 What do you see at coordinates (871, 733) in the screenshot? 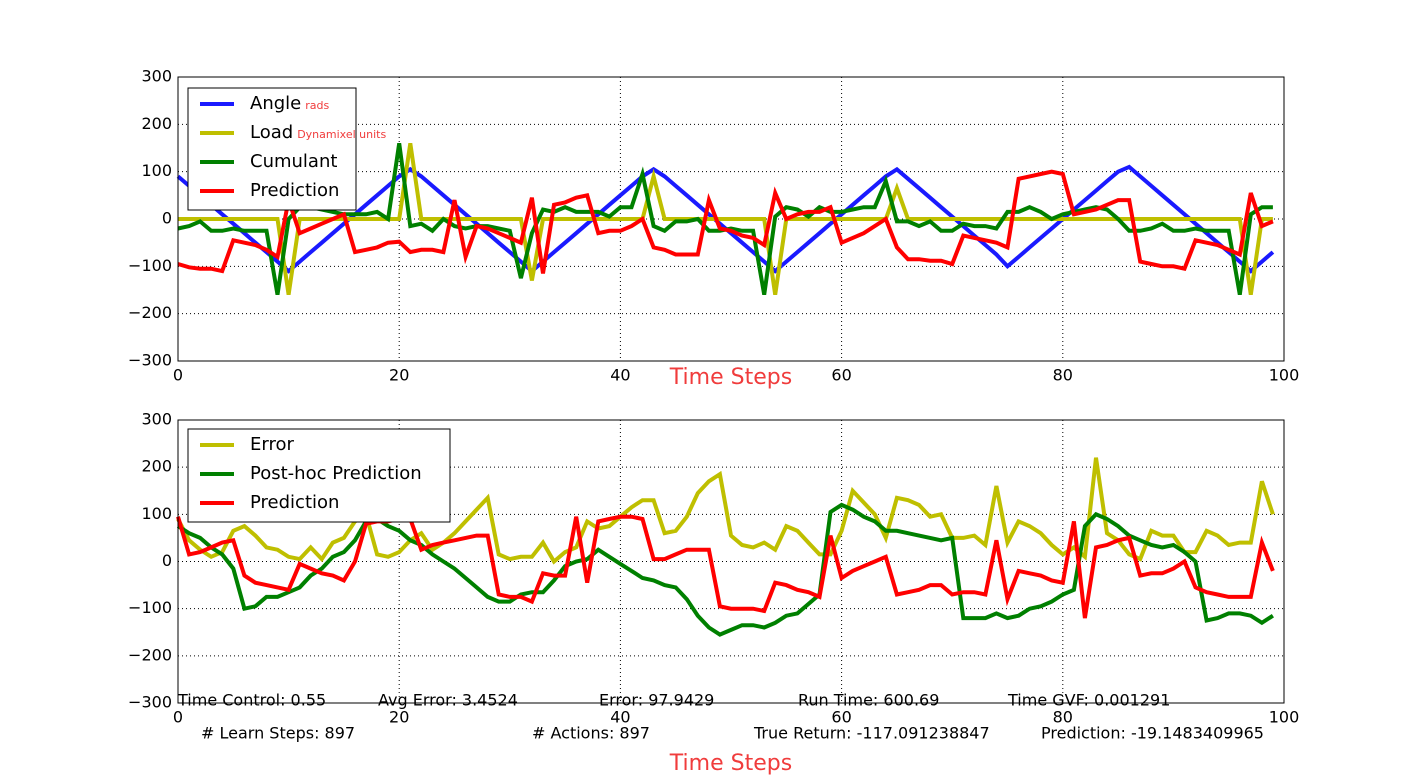
I see `status-text: True Return: -117.091238847` at bounding box center [871, 733].